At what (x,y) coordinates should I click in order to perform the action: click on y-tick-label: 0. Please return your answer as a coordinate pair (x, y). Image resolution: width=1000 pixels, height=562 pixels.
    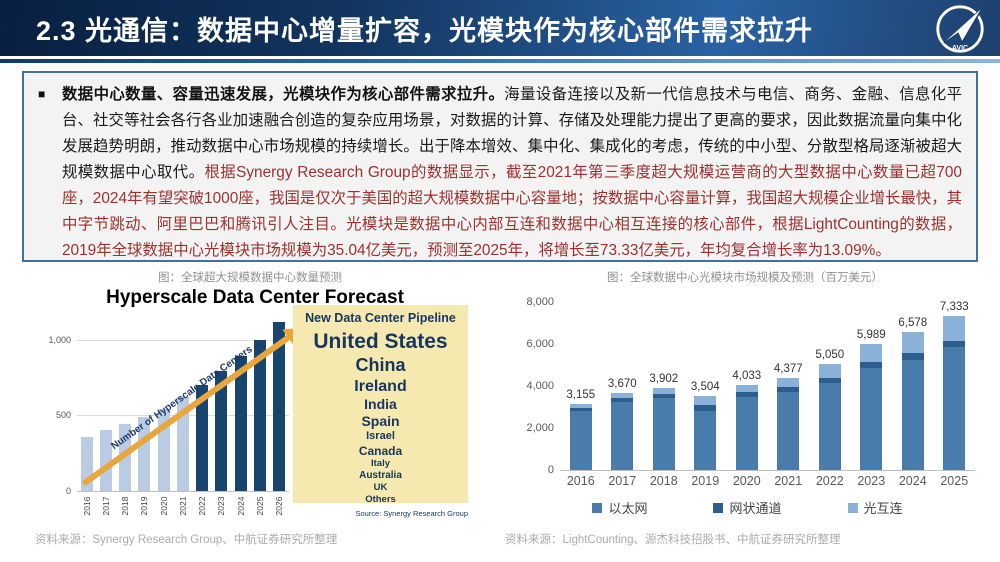
    Looking at the image, I should click on (550, 470).